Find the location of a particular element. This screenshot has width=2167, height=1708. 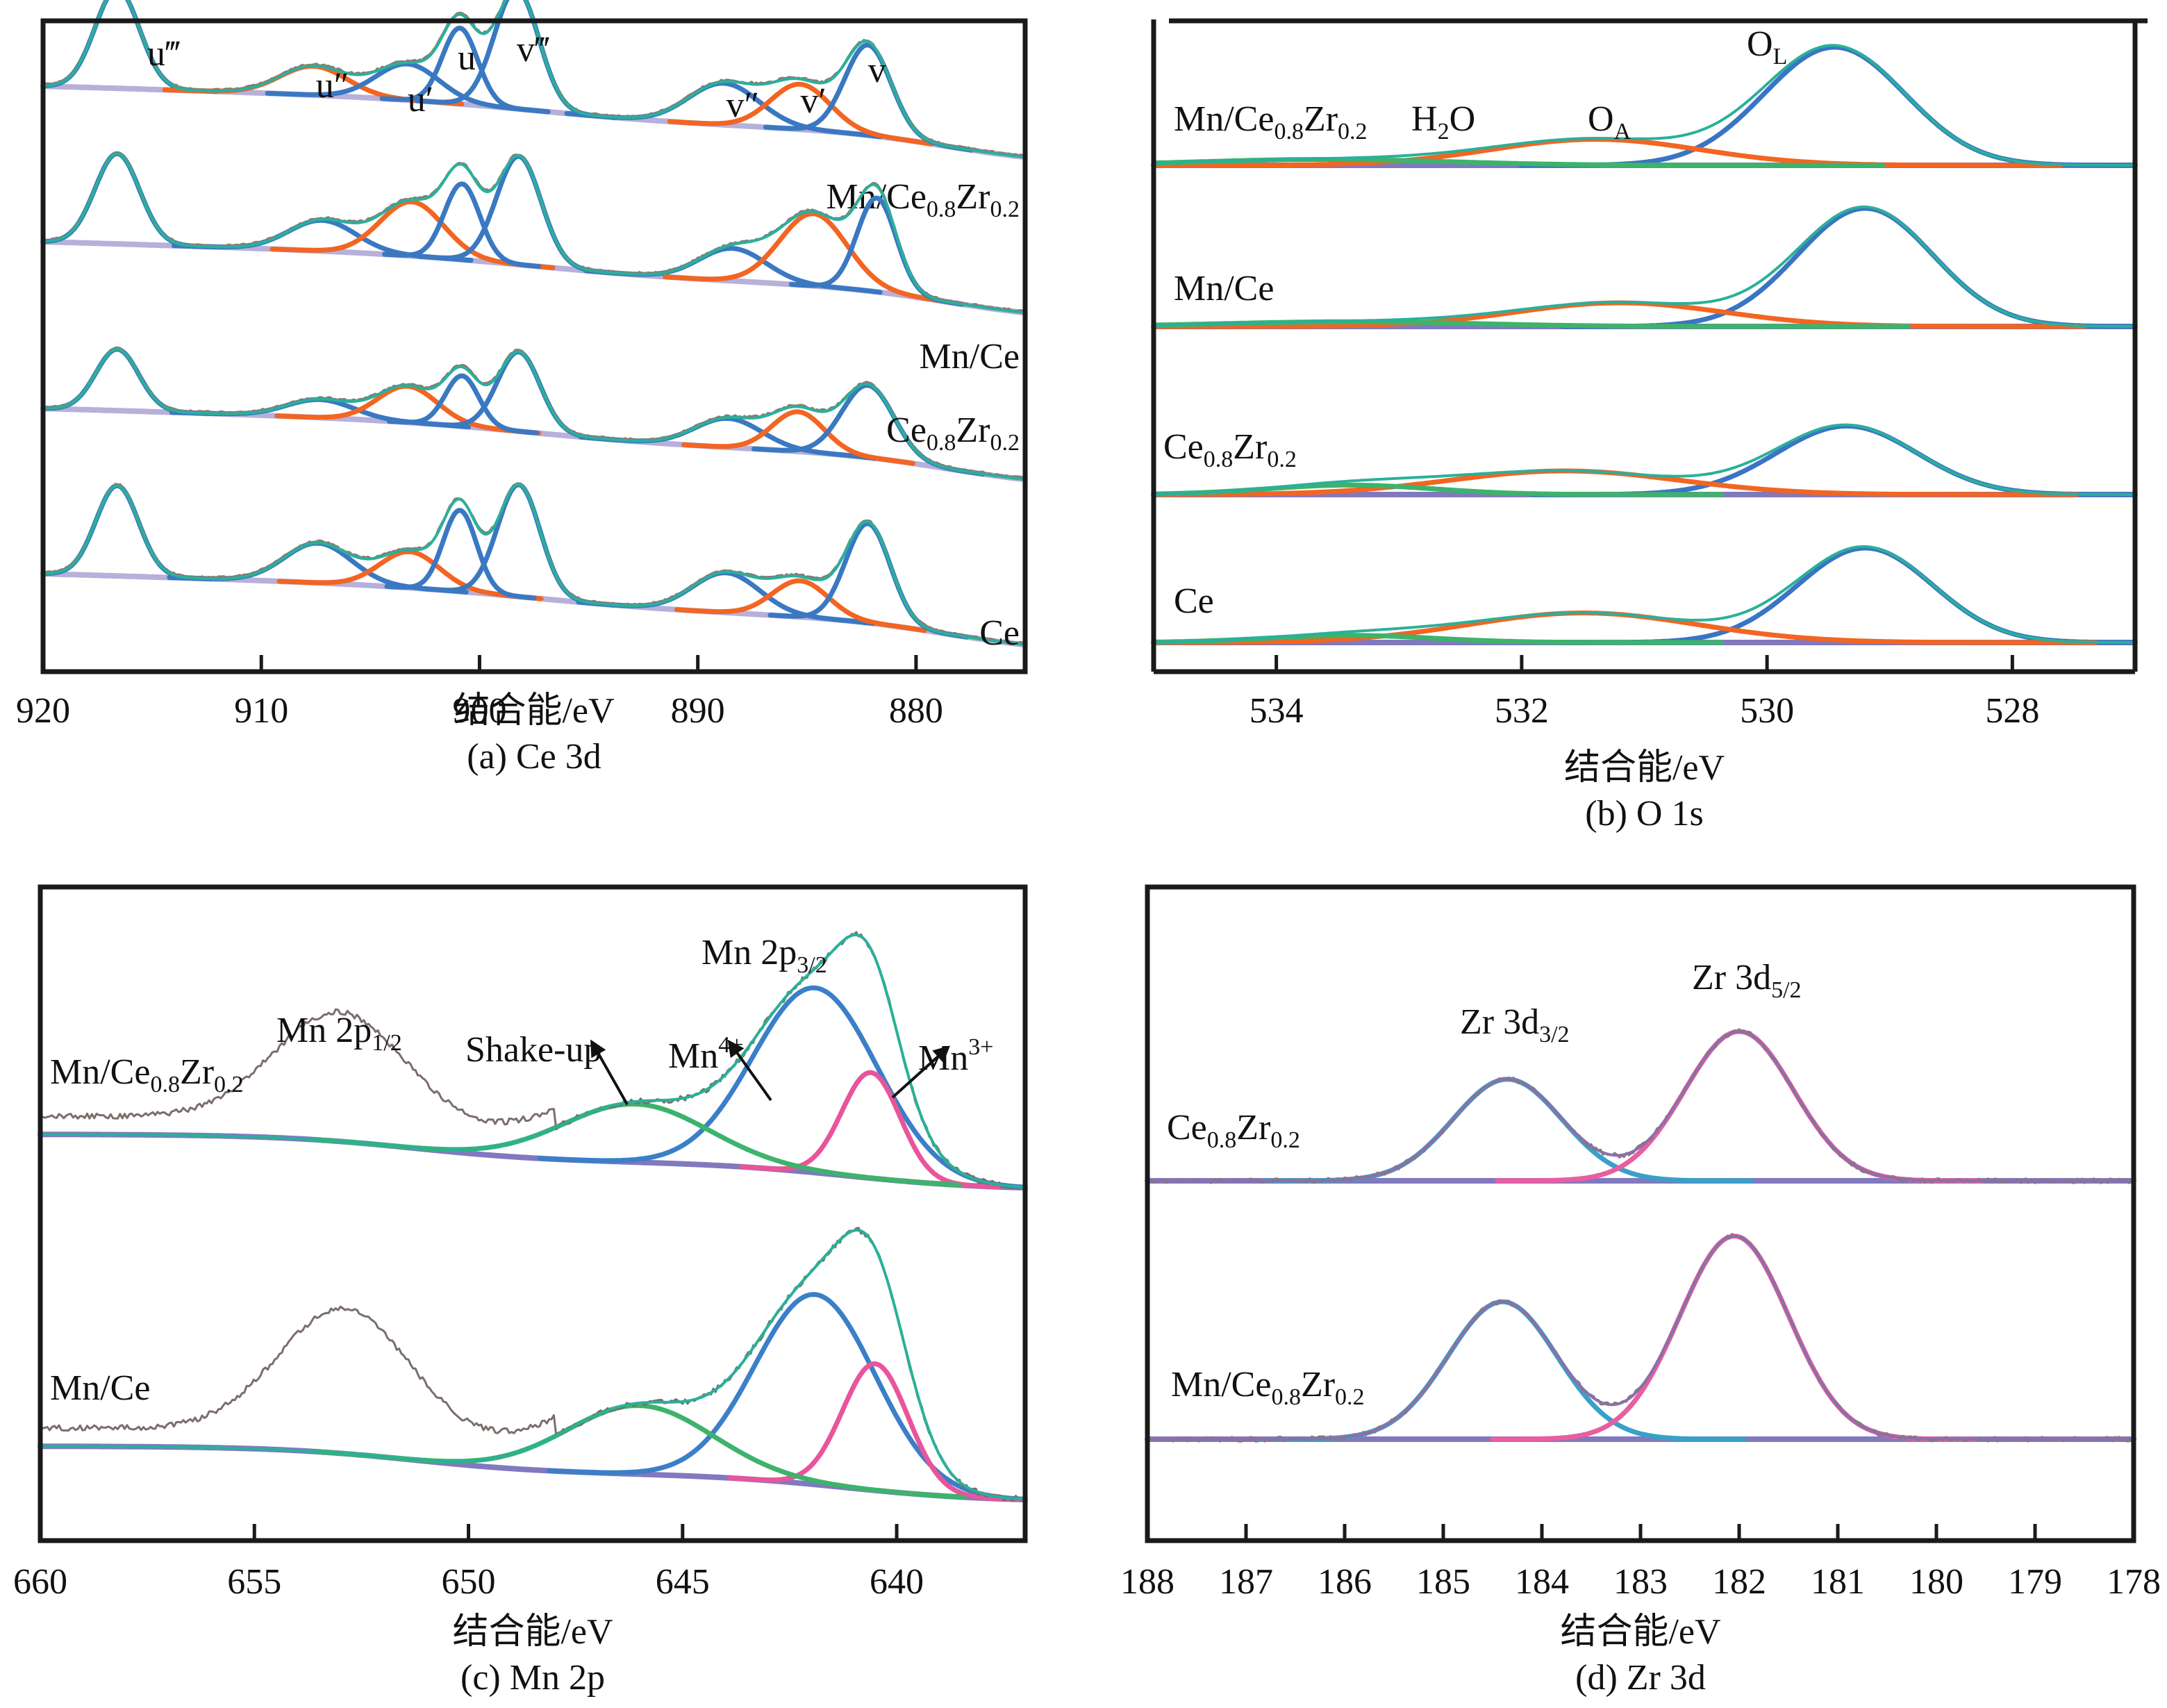

peak-label-mn3: Mn3+ is located at coordinates (955, 1056).